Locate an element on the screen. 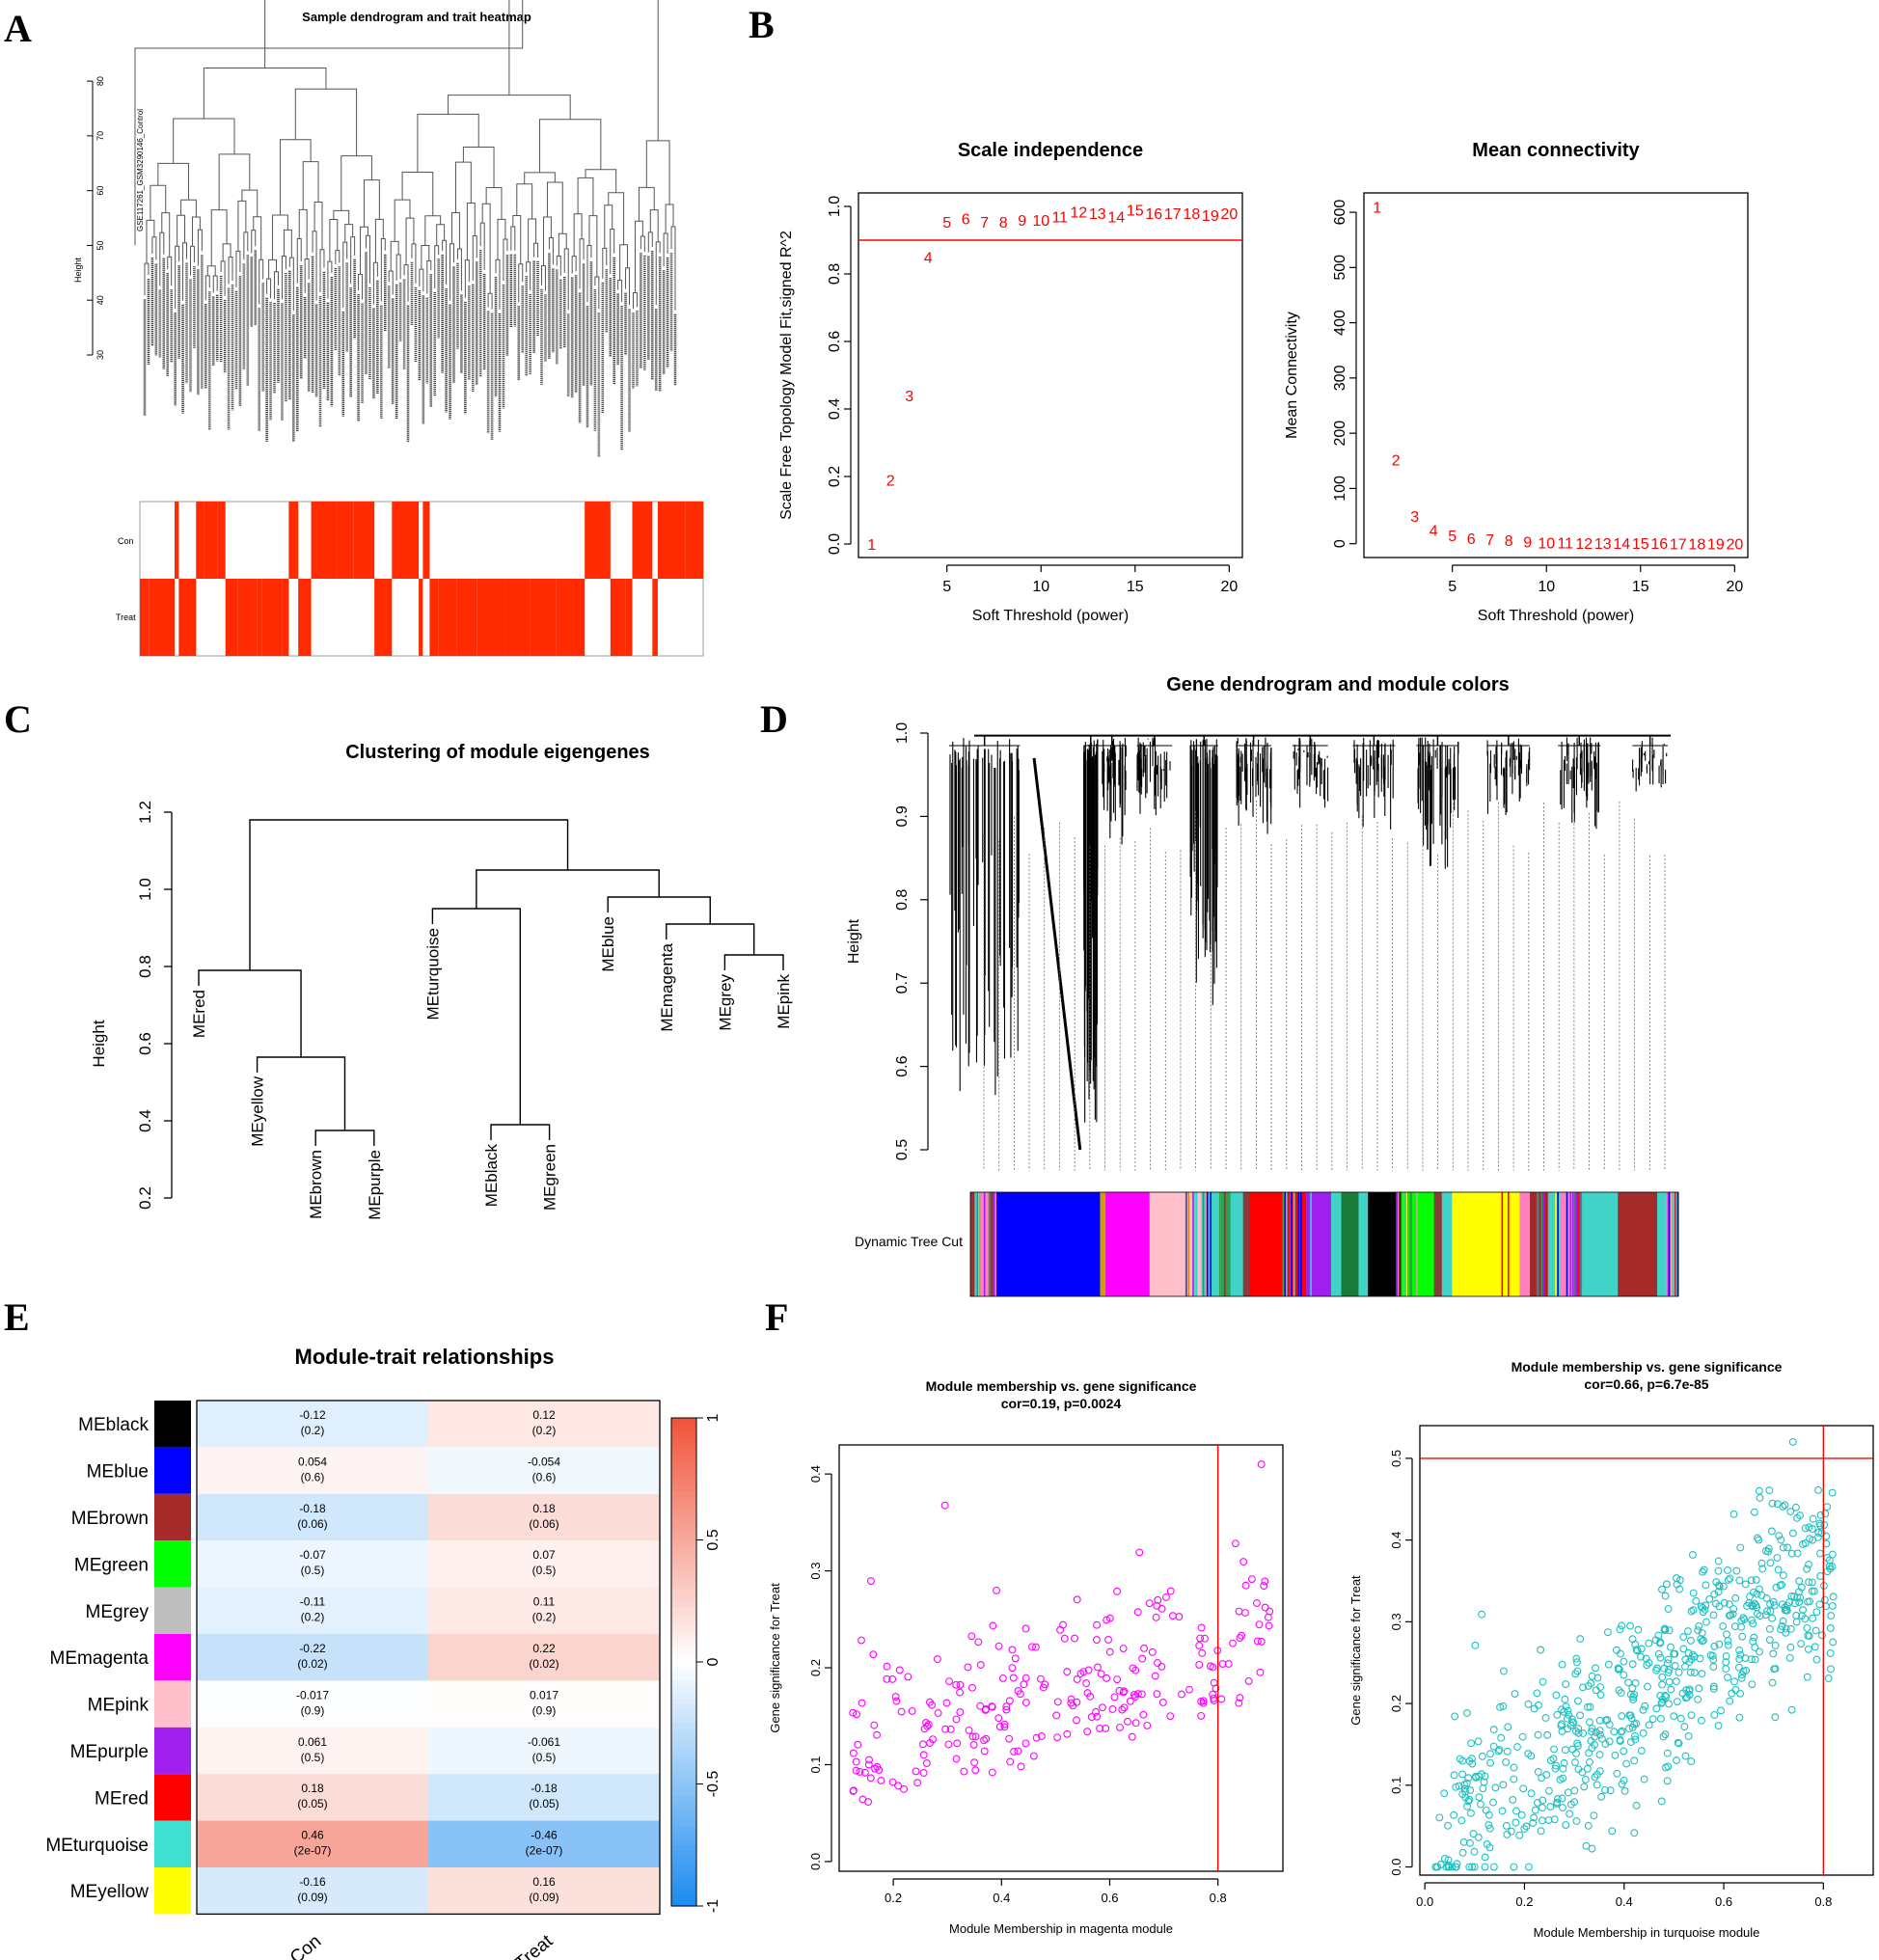 This screenshot has height=1960, width=1879. cell-con is located at coordinates (312, 1751).